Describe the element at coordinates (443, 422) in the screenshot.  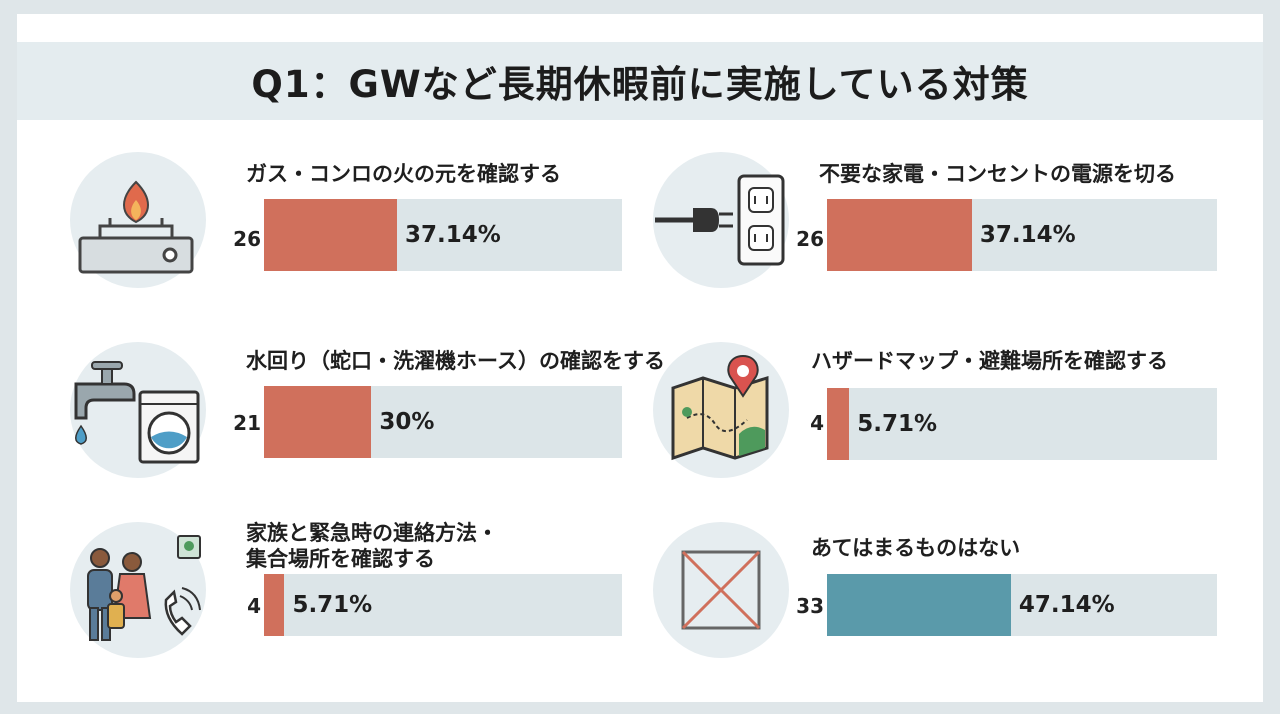
I see `bar-track-3: 30%` at that location.